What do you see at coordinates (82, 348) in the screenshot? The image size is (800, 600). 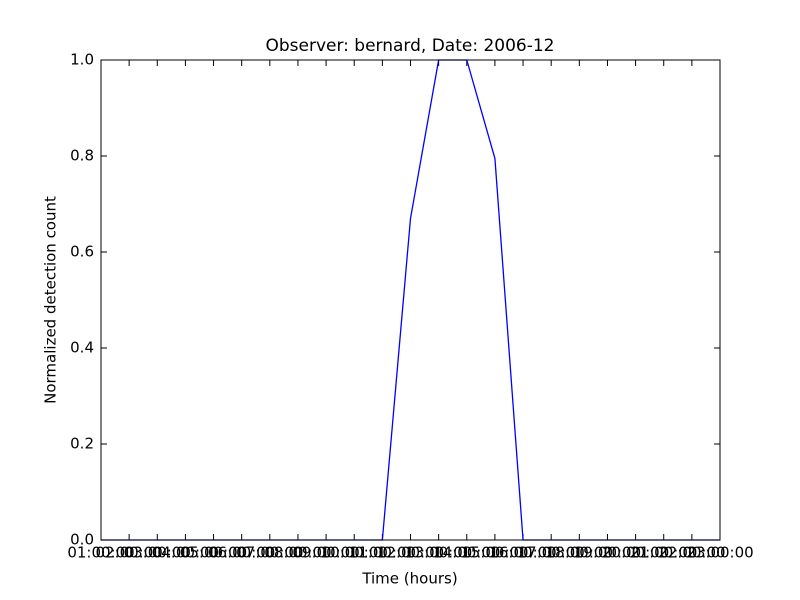 I see `y-tick-label: 0.4` at bounding box center [82, 348].